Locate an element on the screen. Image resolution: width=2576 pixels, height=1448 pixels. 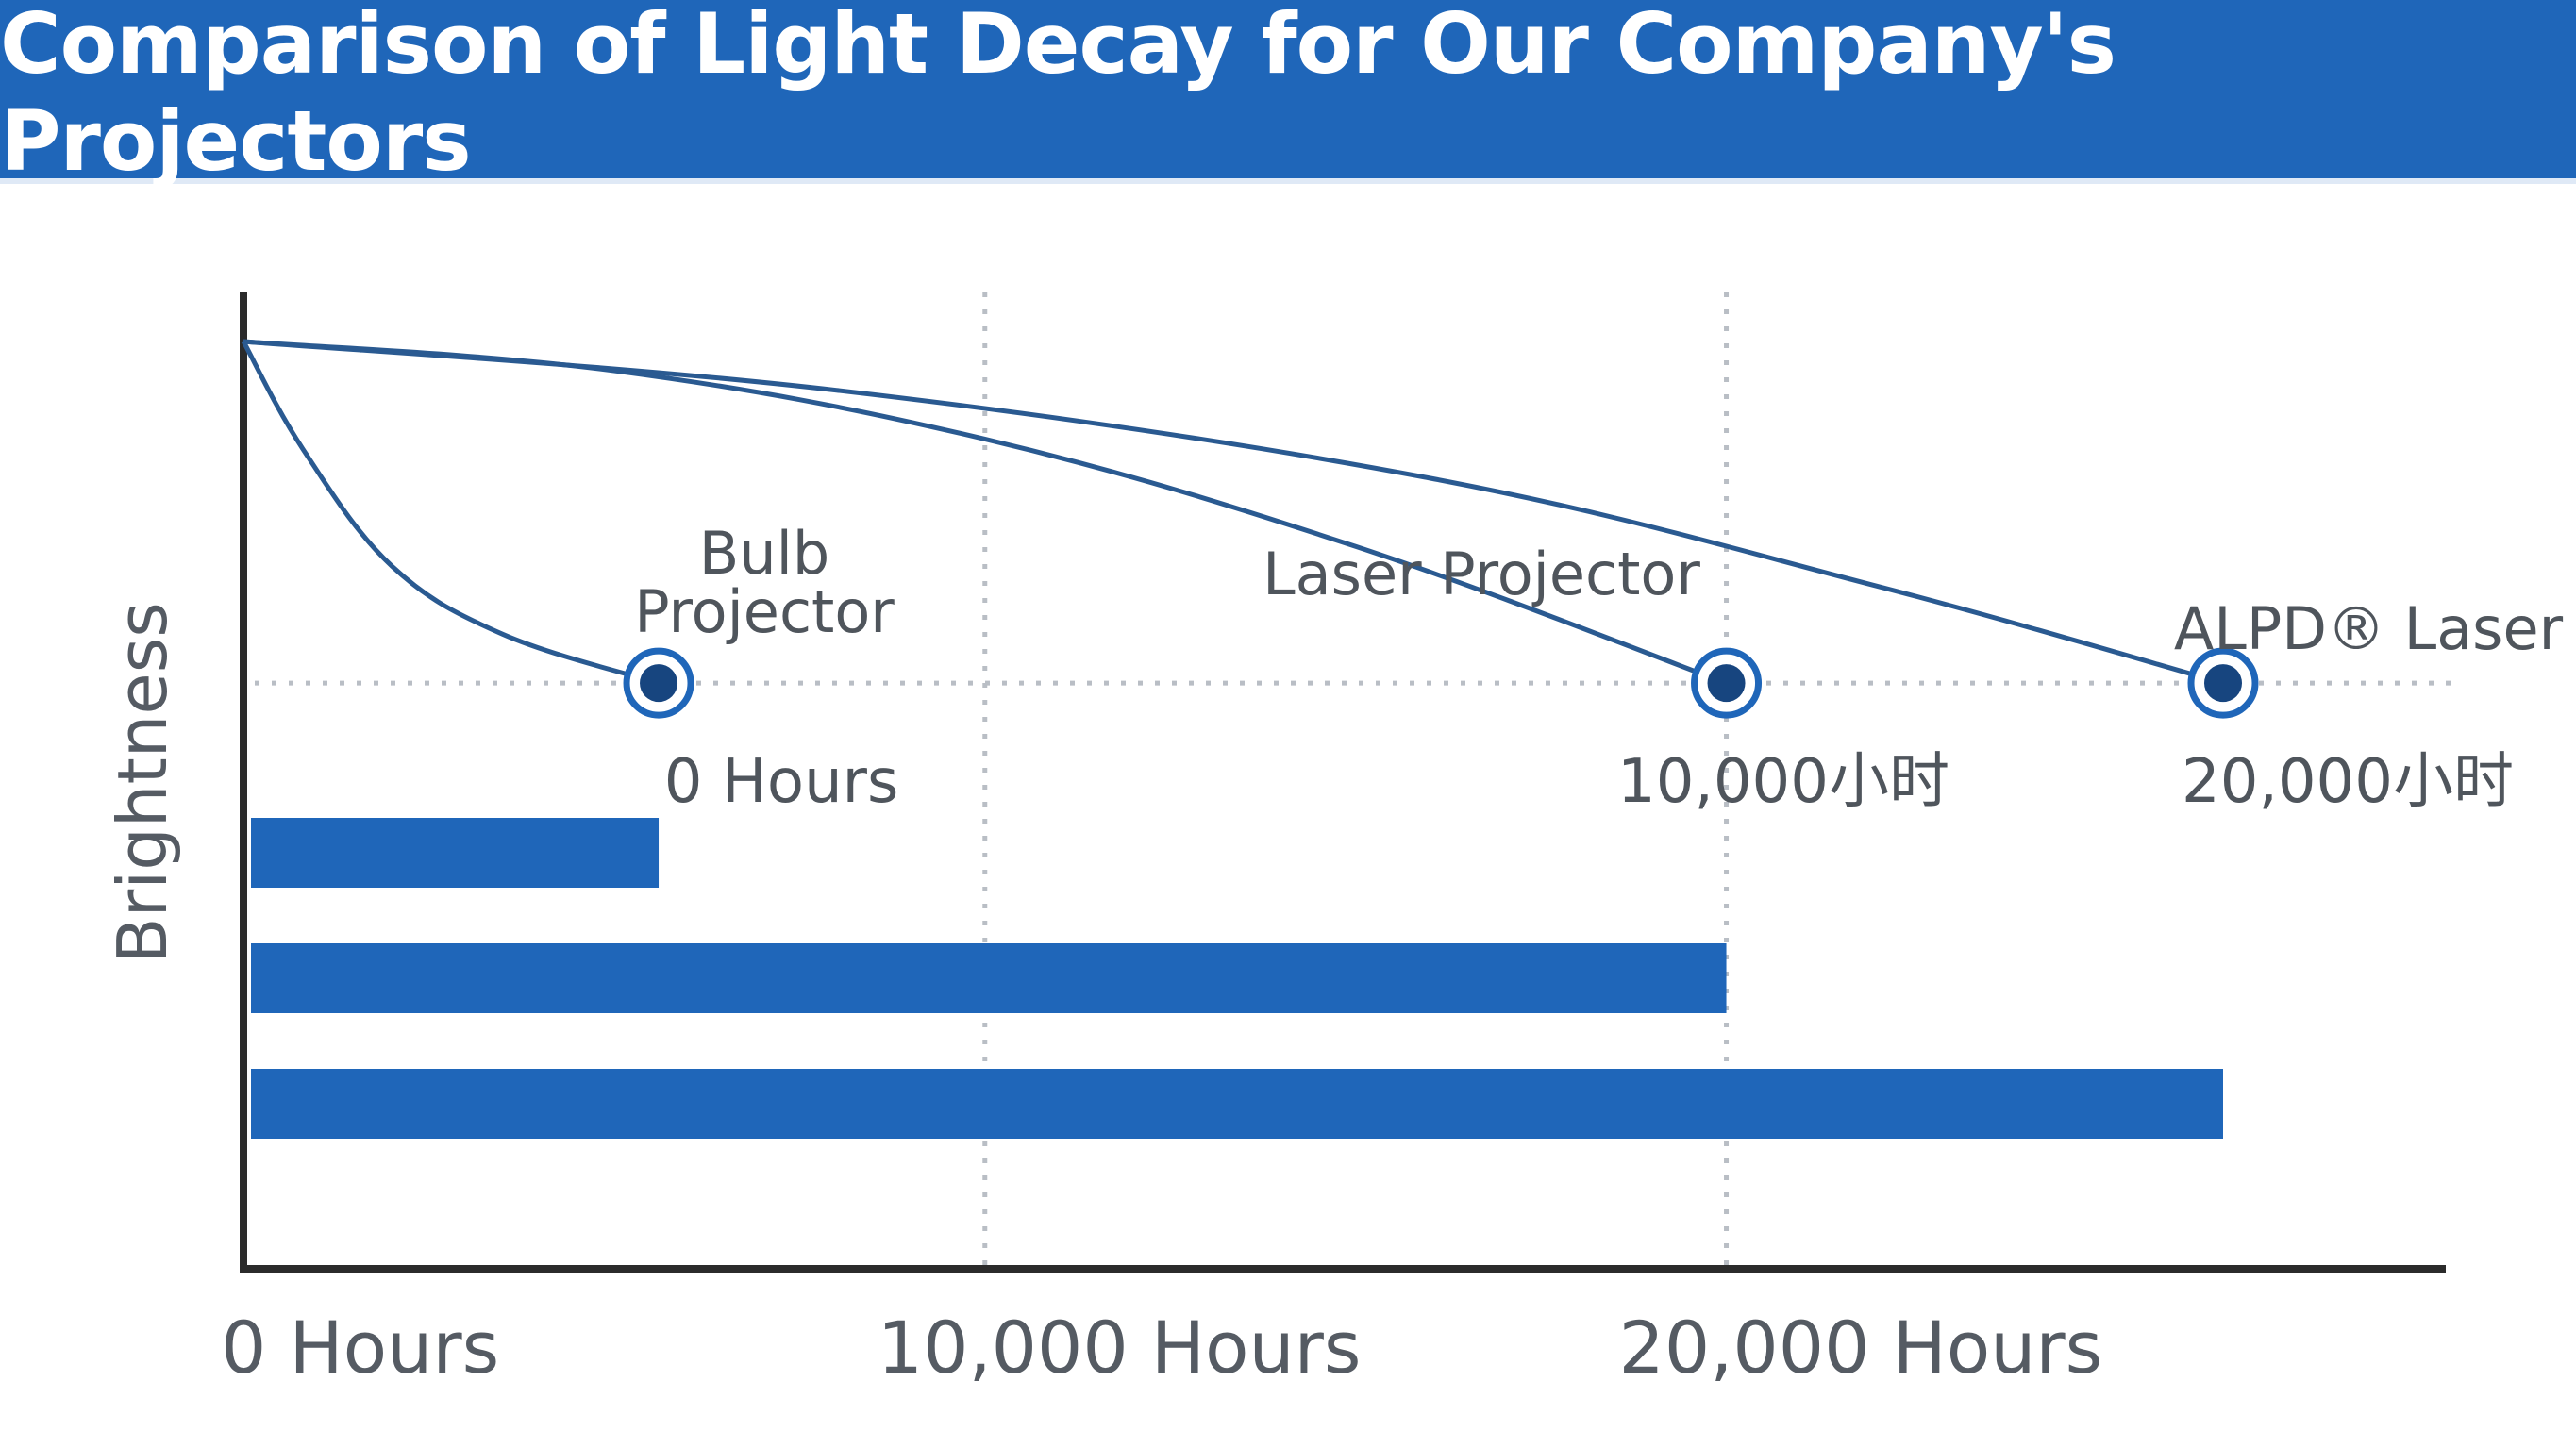
marker-layer is located at coordinates (1441, 683).